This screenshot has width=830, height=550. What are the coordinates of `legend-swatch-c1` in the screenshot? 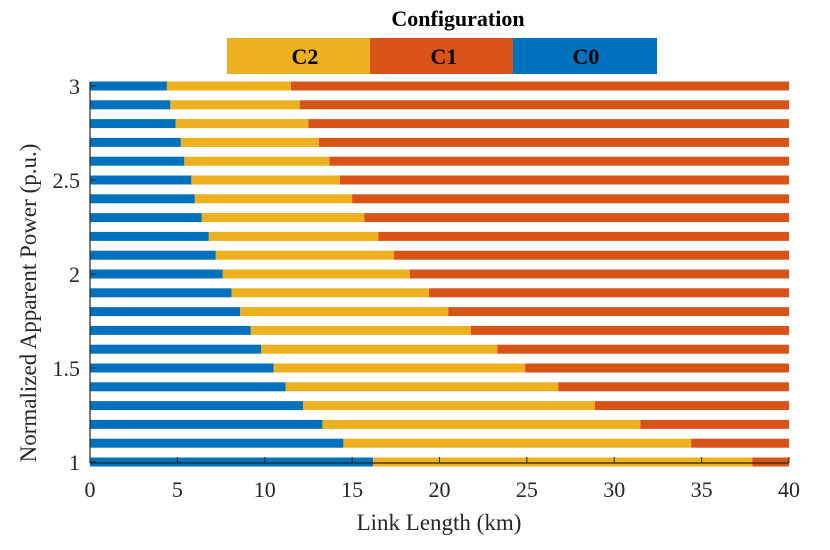 It's located at (441, 56).